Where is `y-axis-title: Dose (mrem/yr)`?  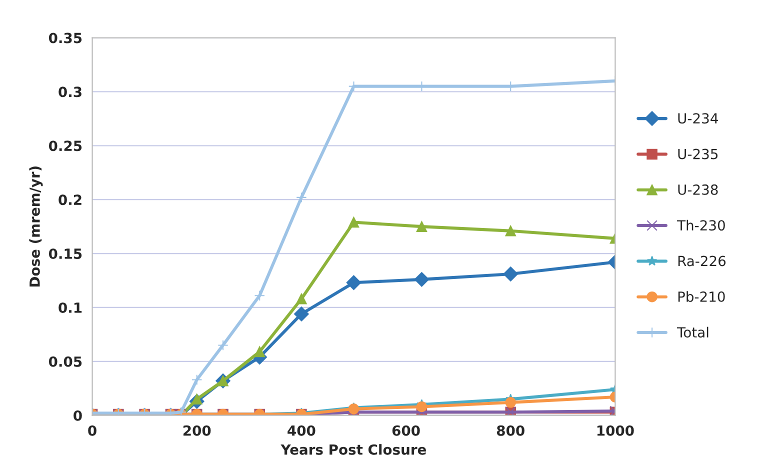 y-axis-title: Dose (mrem/yr) is located at coordinates (36, 226).